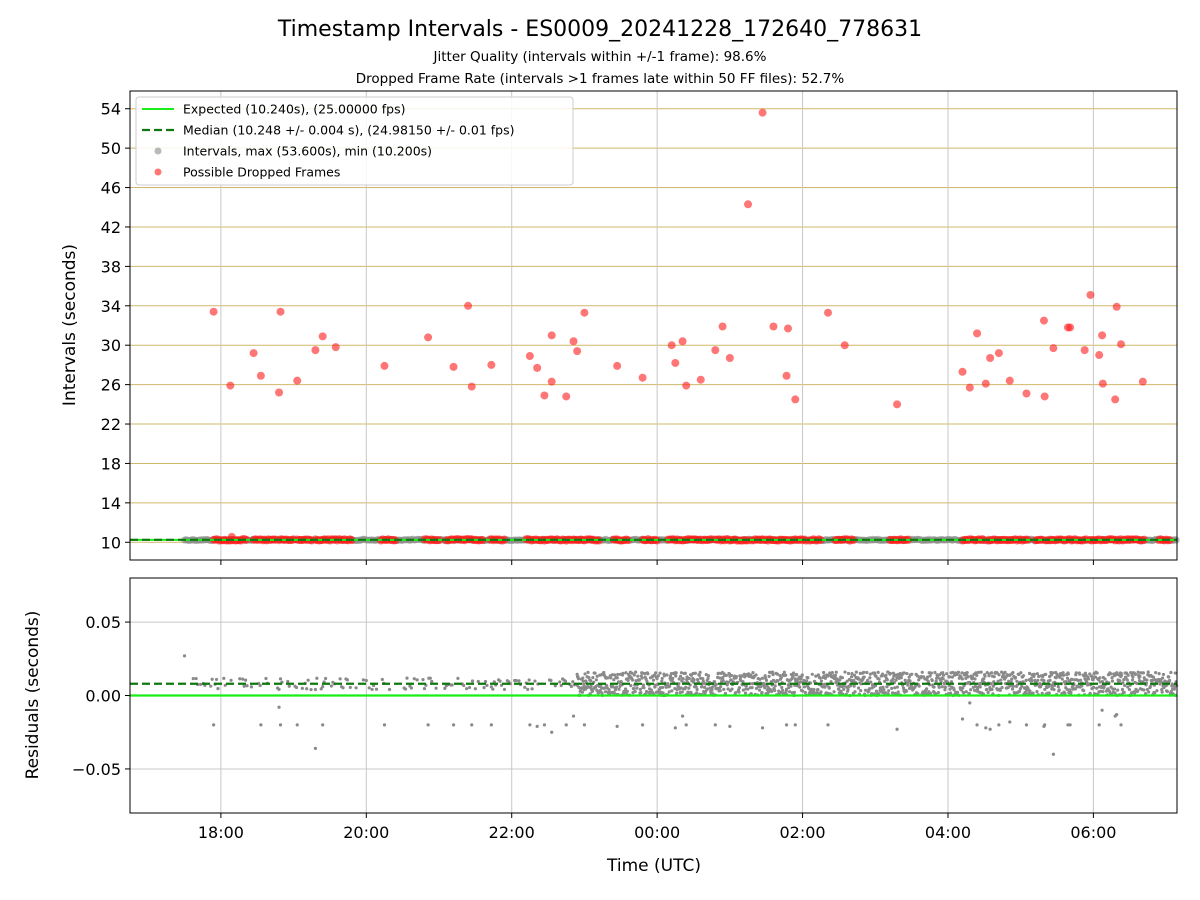 Image resolution: width=1200 pixels, height=900 pixels. I want to click on y-tick-label: 0.00, so click(103, 696).